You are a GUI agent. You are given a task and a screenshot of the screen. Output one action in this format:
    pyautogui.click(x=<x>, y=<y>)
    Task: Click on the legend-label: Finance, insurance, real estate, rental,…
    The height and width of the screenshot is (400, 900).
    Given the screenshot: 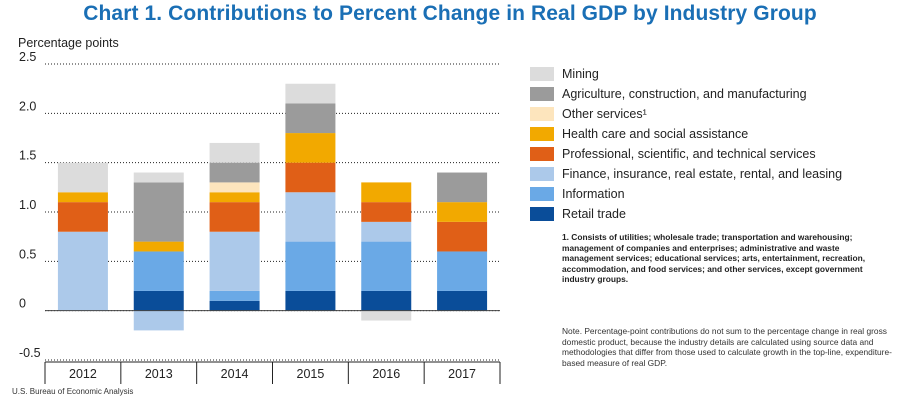 What is the action you would take?
    pyautogui.click(x=702, y=174)
    